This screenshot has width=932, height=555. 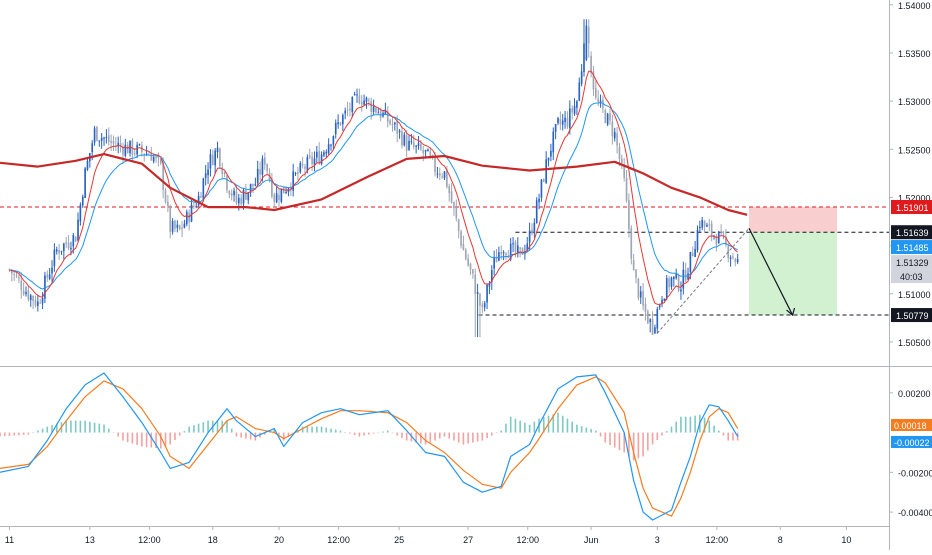 I want to click on take-profit-zone, so click(x=793, y=274).